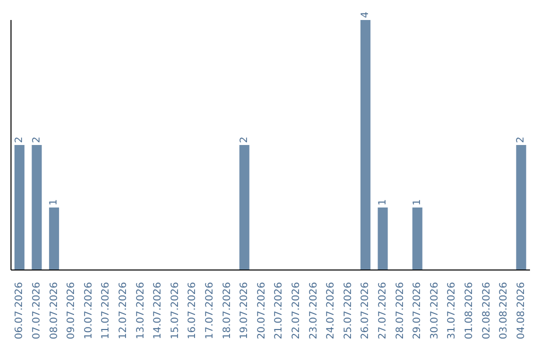  I want to click on x-tick-label: 30.07.2026, so click(434, 311).